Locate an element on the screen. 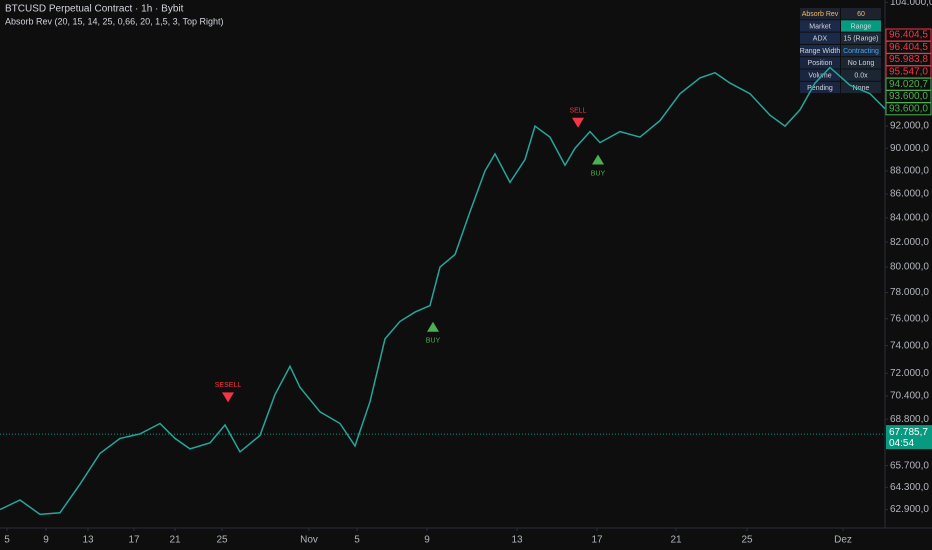 Image resolution: width=932 pixels, height=550 pixels. y-tick-label: 68.800,0 is located at coordinates (909, 419).